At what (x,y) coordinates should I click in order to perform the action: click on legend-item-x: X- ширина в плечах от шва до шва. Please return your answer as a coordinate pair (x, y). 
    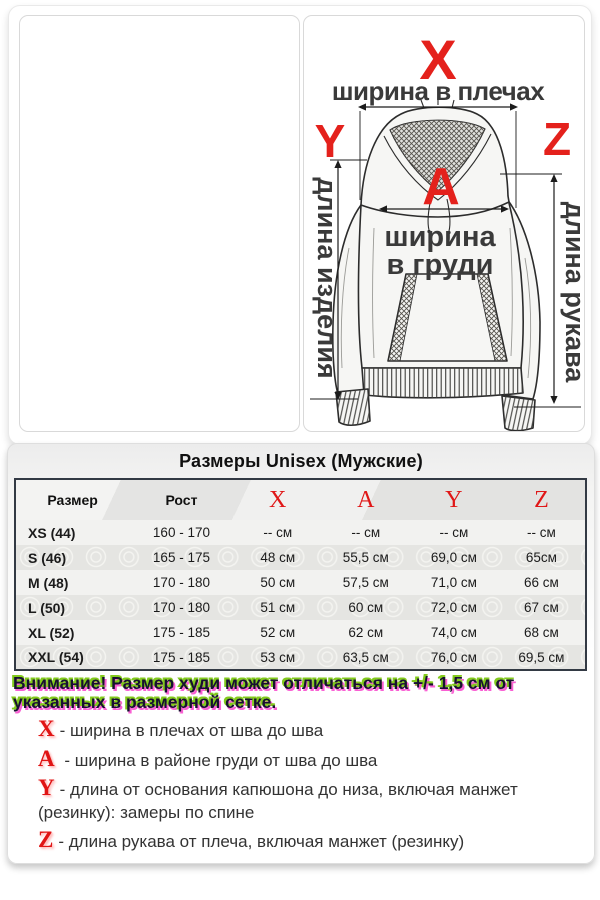
    Looking at the image, I should click on (292, 729).